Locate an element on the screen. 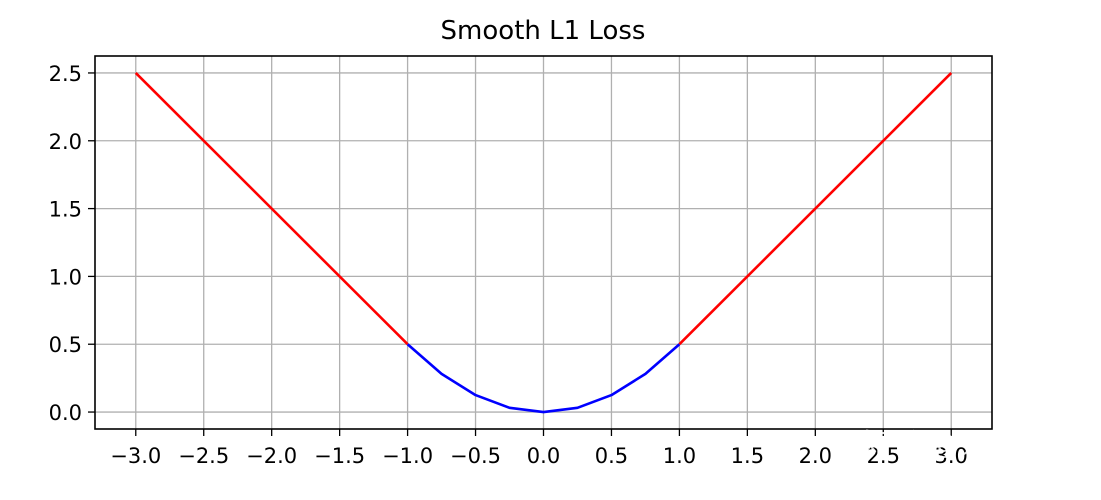  x-tick-label: −2.0 is located at coordinates (271, 456).